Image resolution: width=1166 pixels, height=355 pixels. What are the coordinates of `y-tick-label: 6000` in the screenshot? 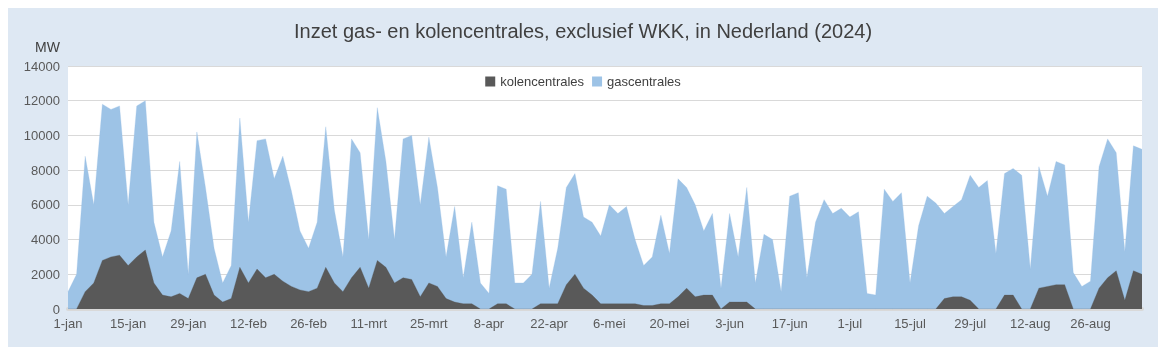 It's located at (45, 205).